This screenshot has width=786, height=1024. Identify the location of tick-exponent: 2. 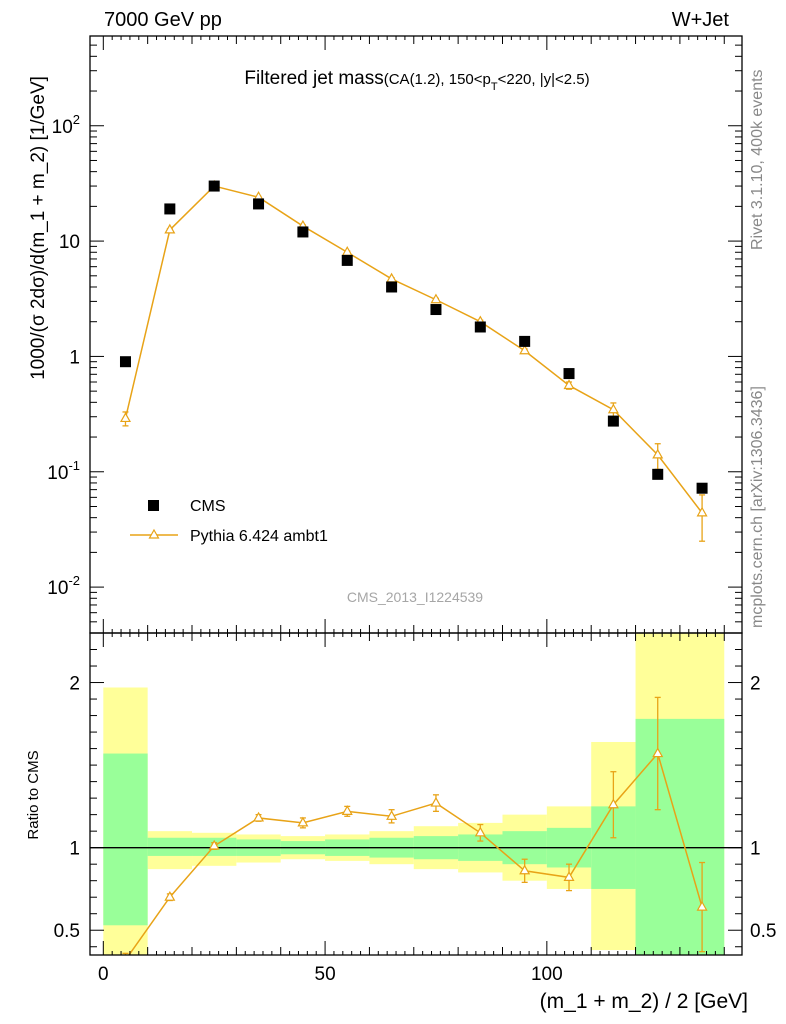
(76, 119).